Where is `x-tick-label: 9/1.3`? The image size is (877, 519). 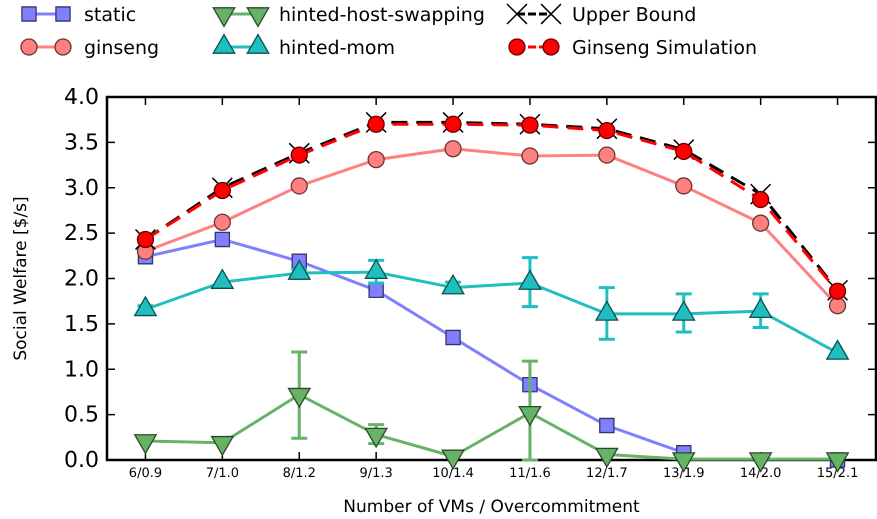
x-tick-label: 9/1.3 is located at coordinates (376, 474).